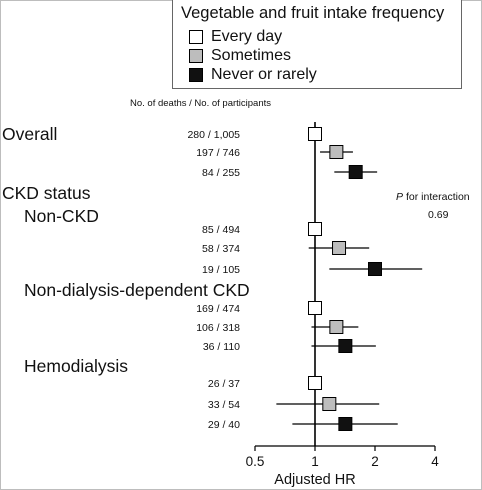  Describe the element at coordinates (247, 36) in the screenshot. I see `legend-label: Every day` at that location.